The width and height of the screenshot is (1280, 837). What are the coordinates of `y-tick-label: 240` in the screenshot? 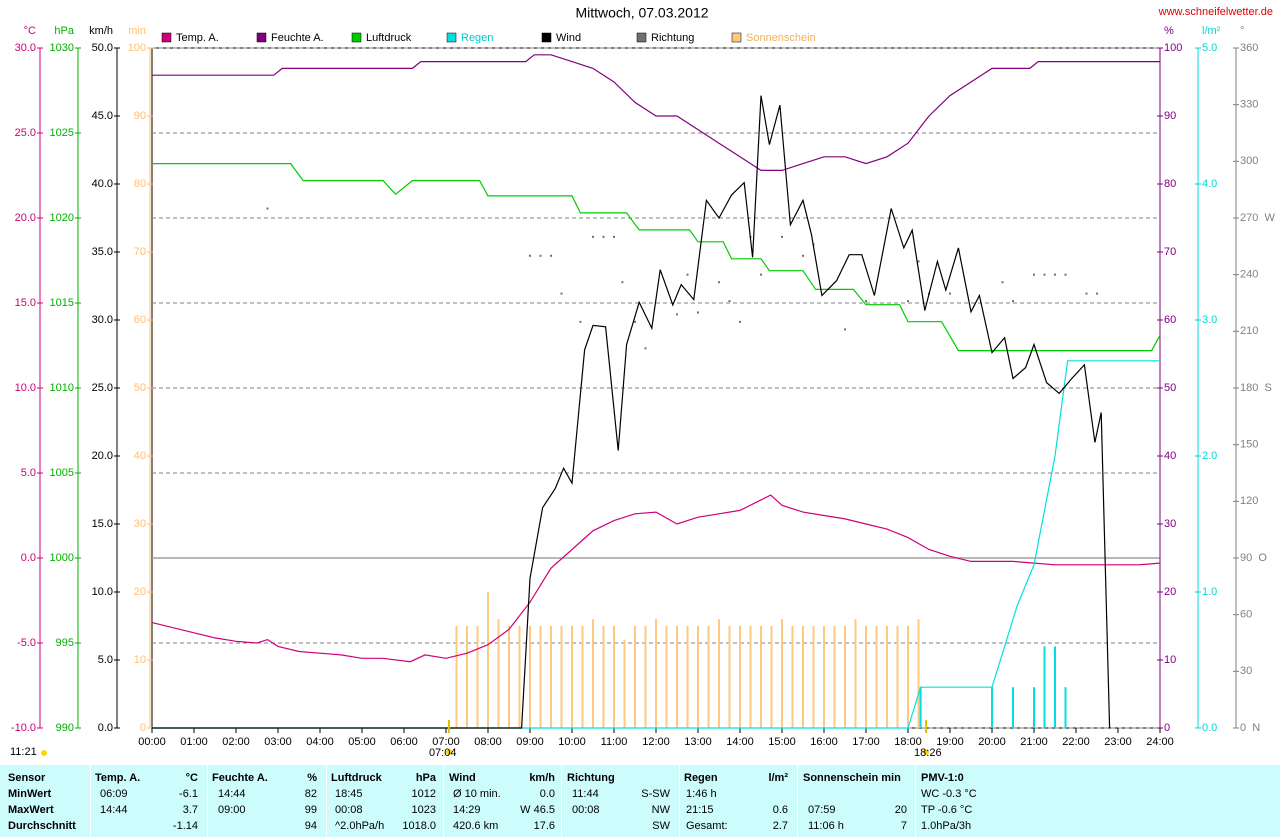 It's located at (1249, 275).